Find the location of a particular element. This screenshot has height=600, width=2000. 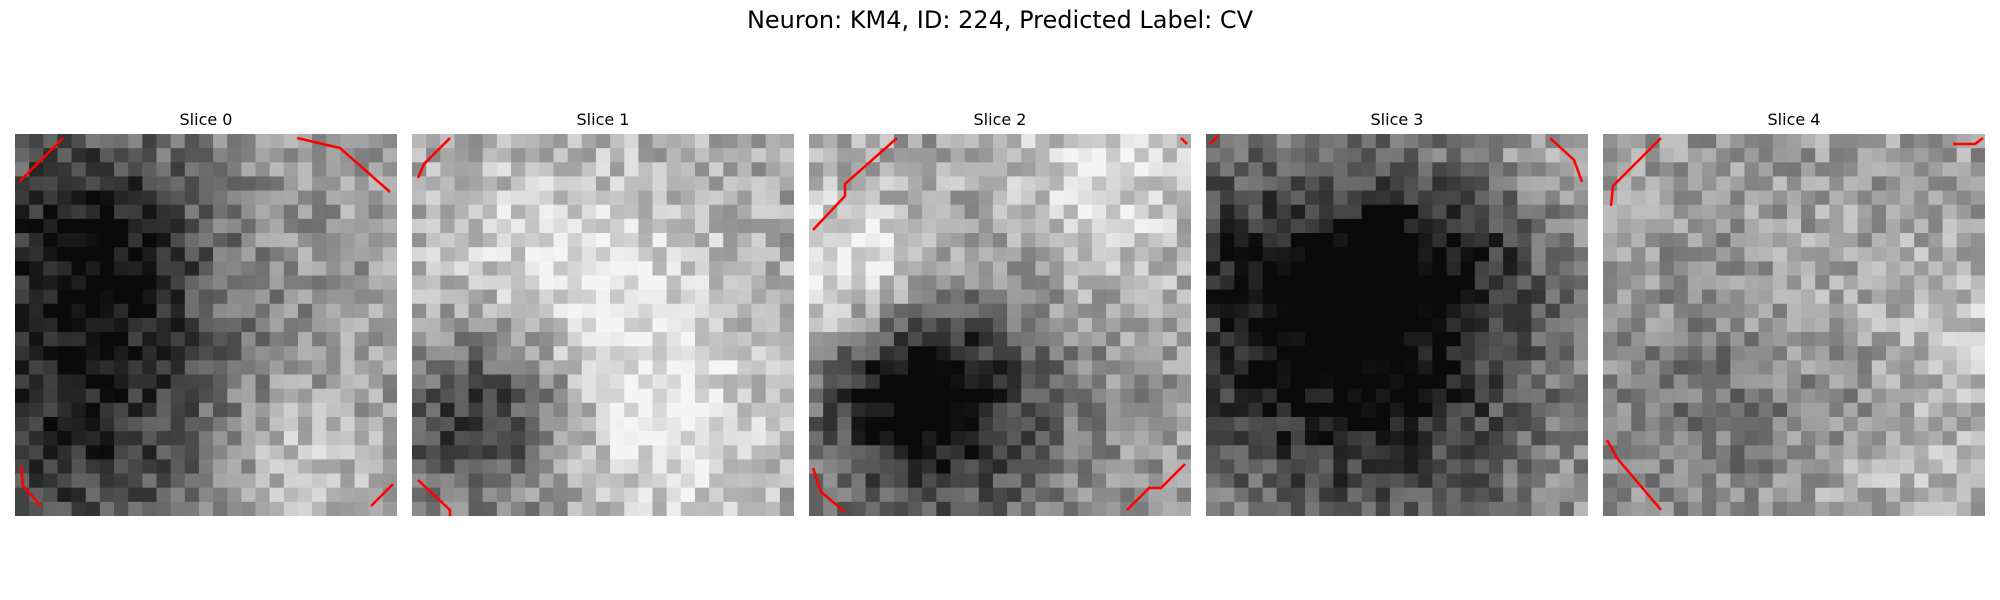

contour-line is located at coordinates (433, 158).